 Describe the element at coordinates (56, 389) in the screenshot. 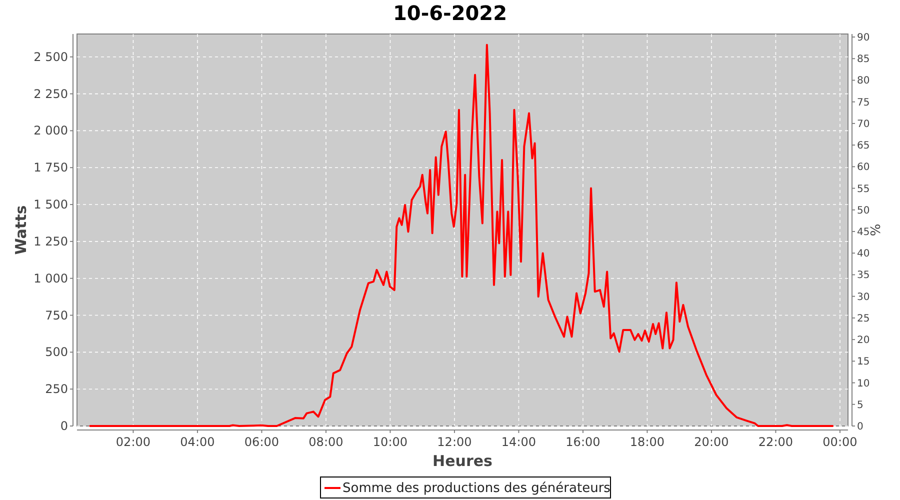

I see `y-tick-label: 250` at that location.